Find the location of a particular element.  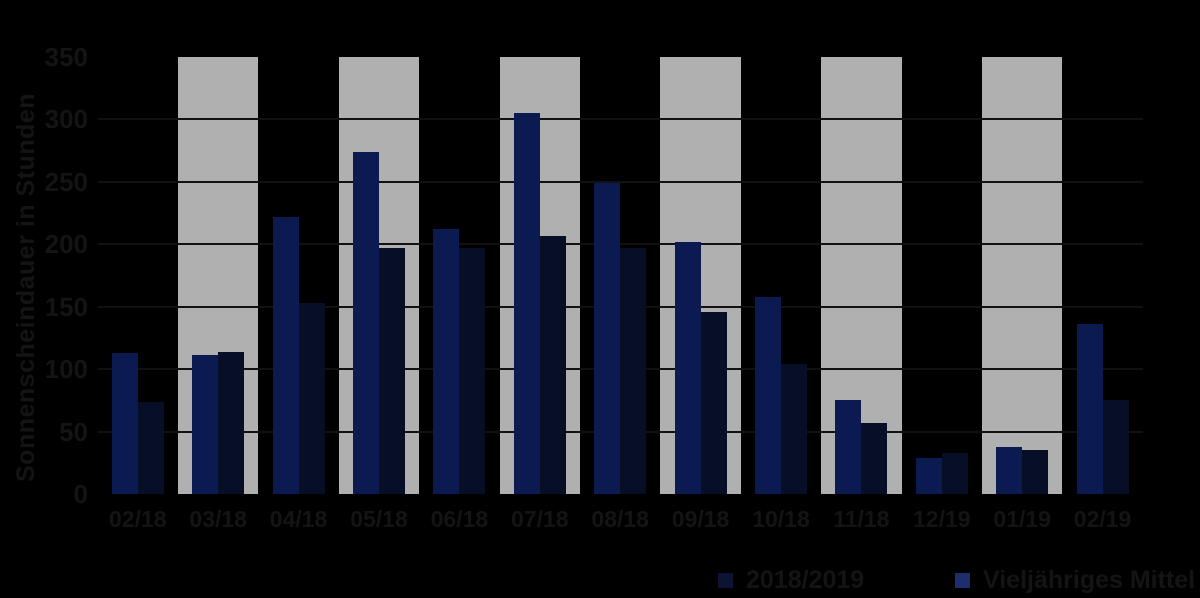

legend-item: 2018/2019 is located at coordinates (791, 580).